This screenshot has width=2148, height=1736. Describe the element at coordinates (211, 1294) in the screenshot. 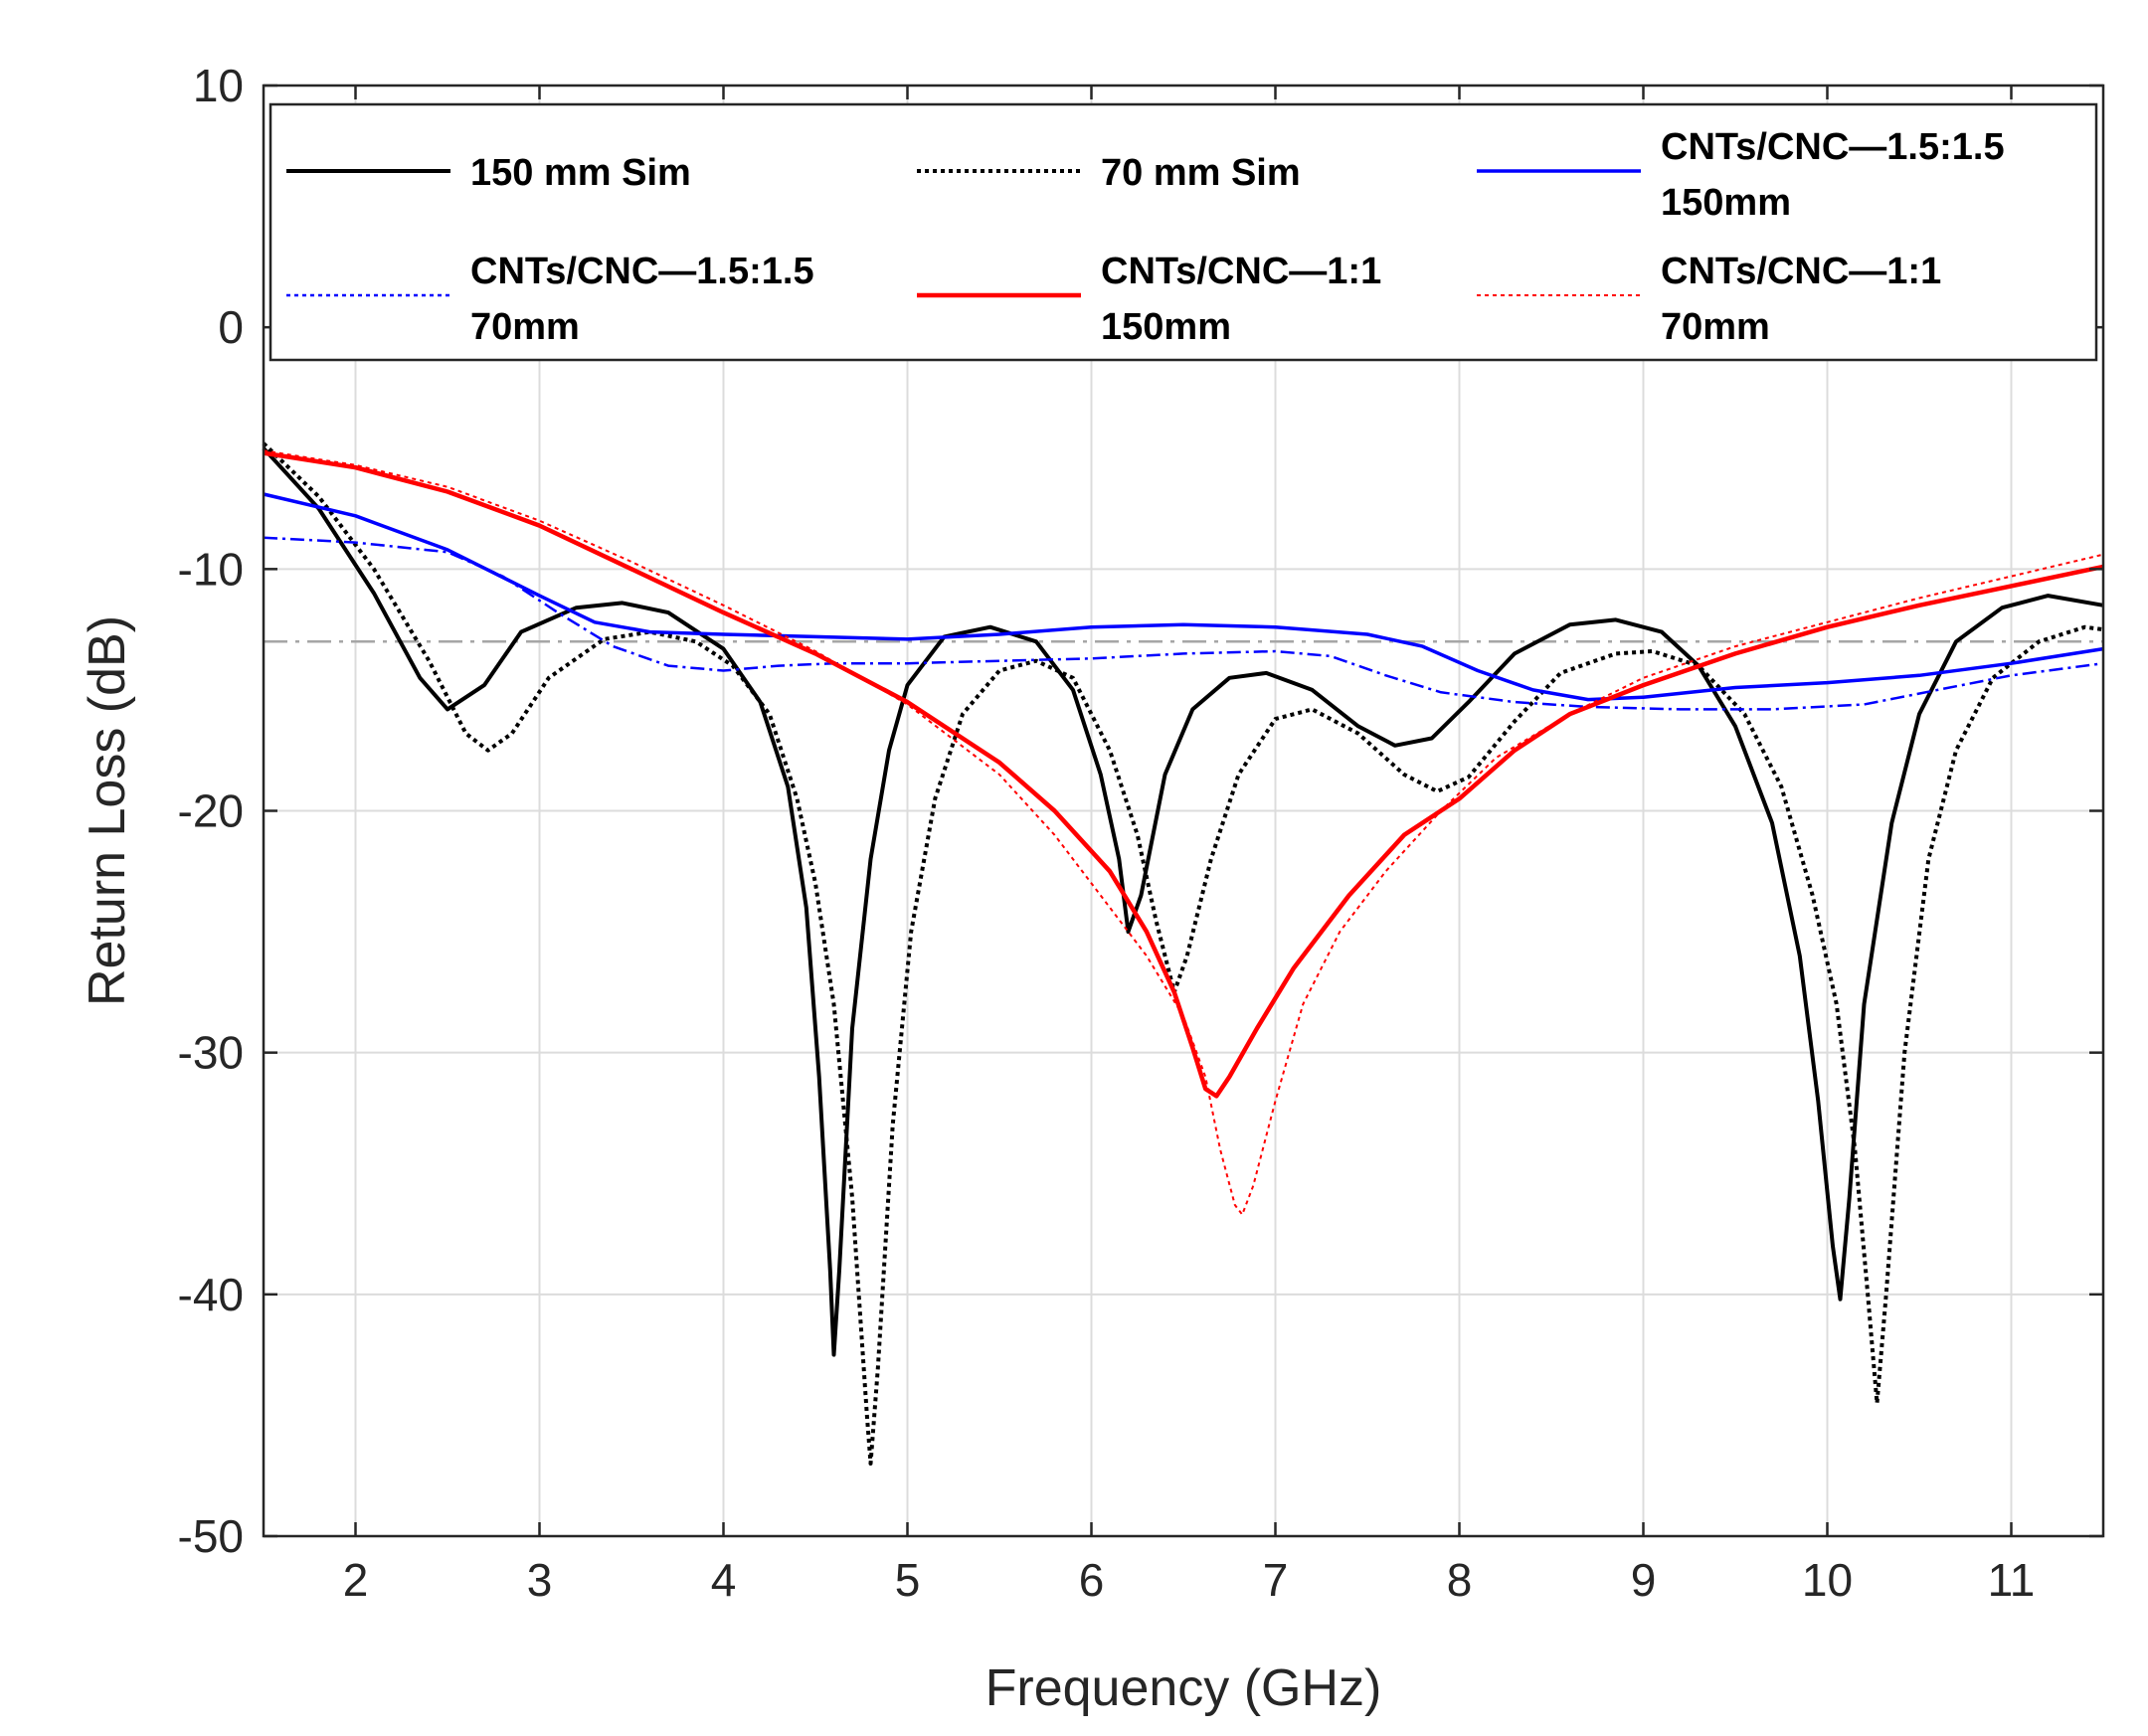

I see `y-tick-label: -40` at that location.